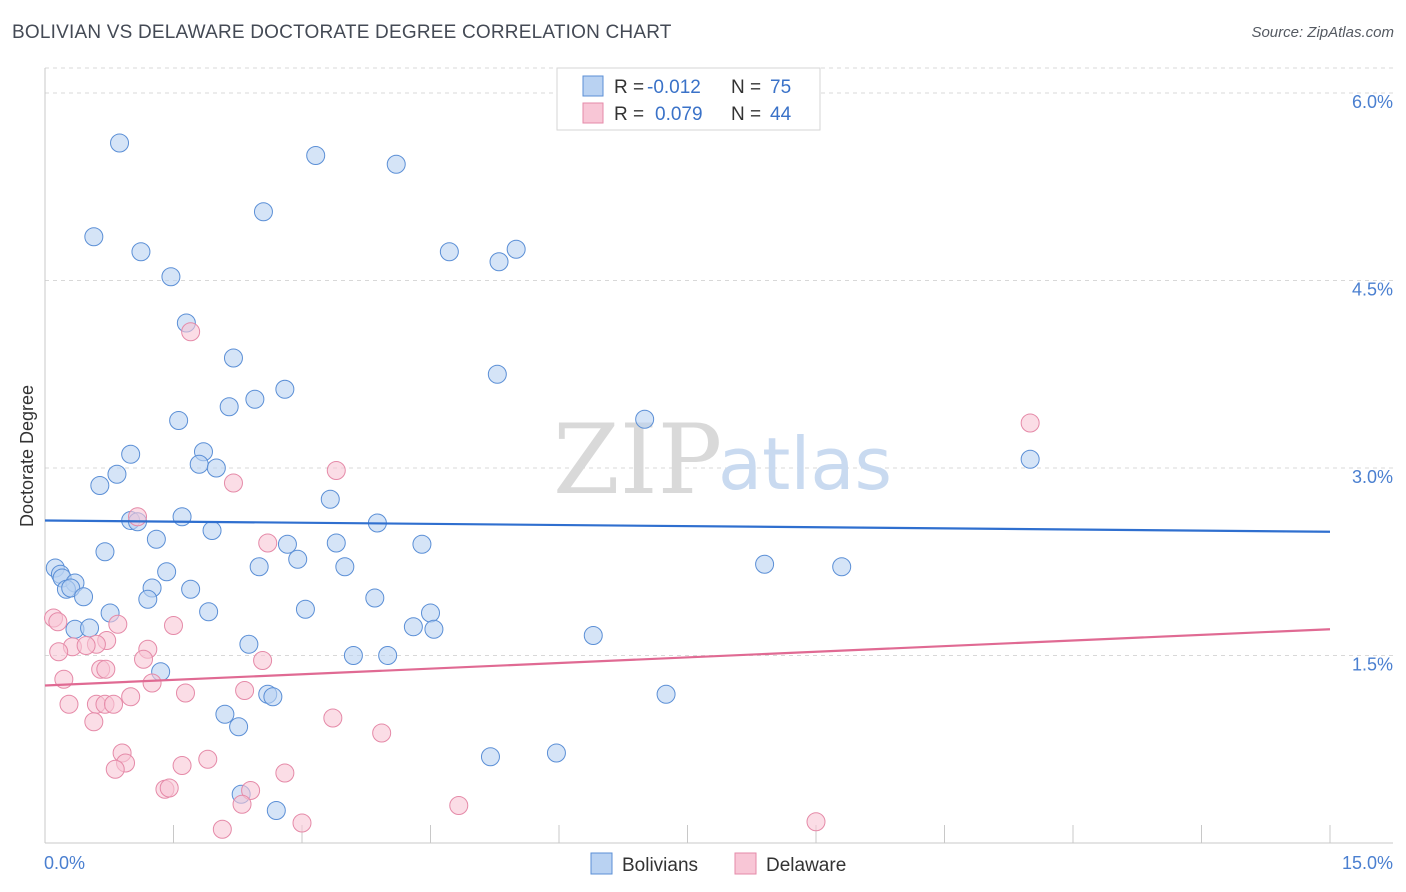  I want to click on x-ticks, so click(687, 834).